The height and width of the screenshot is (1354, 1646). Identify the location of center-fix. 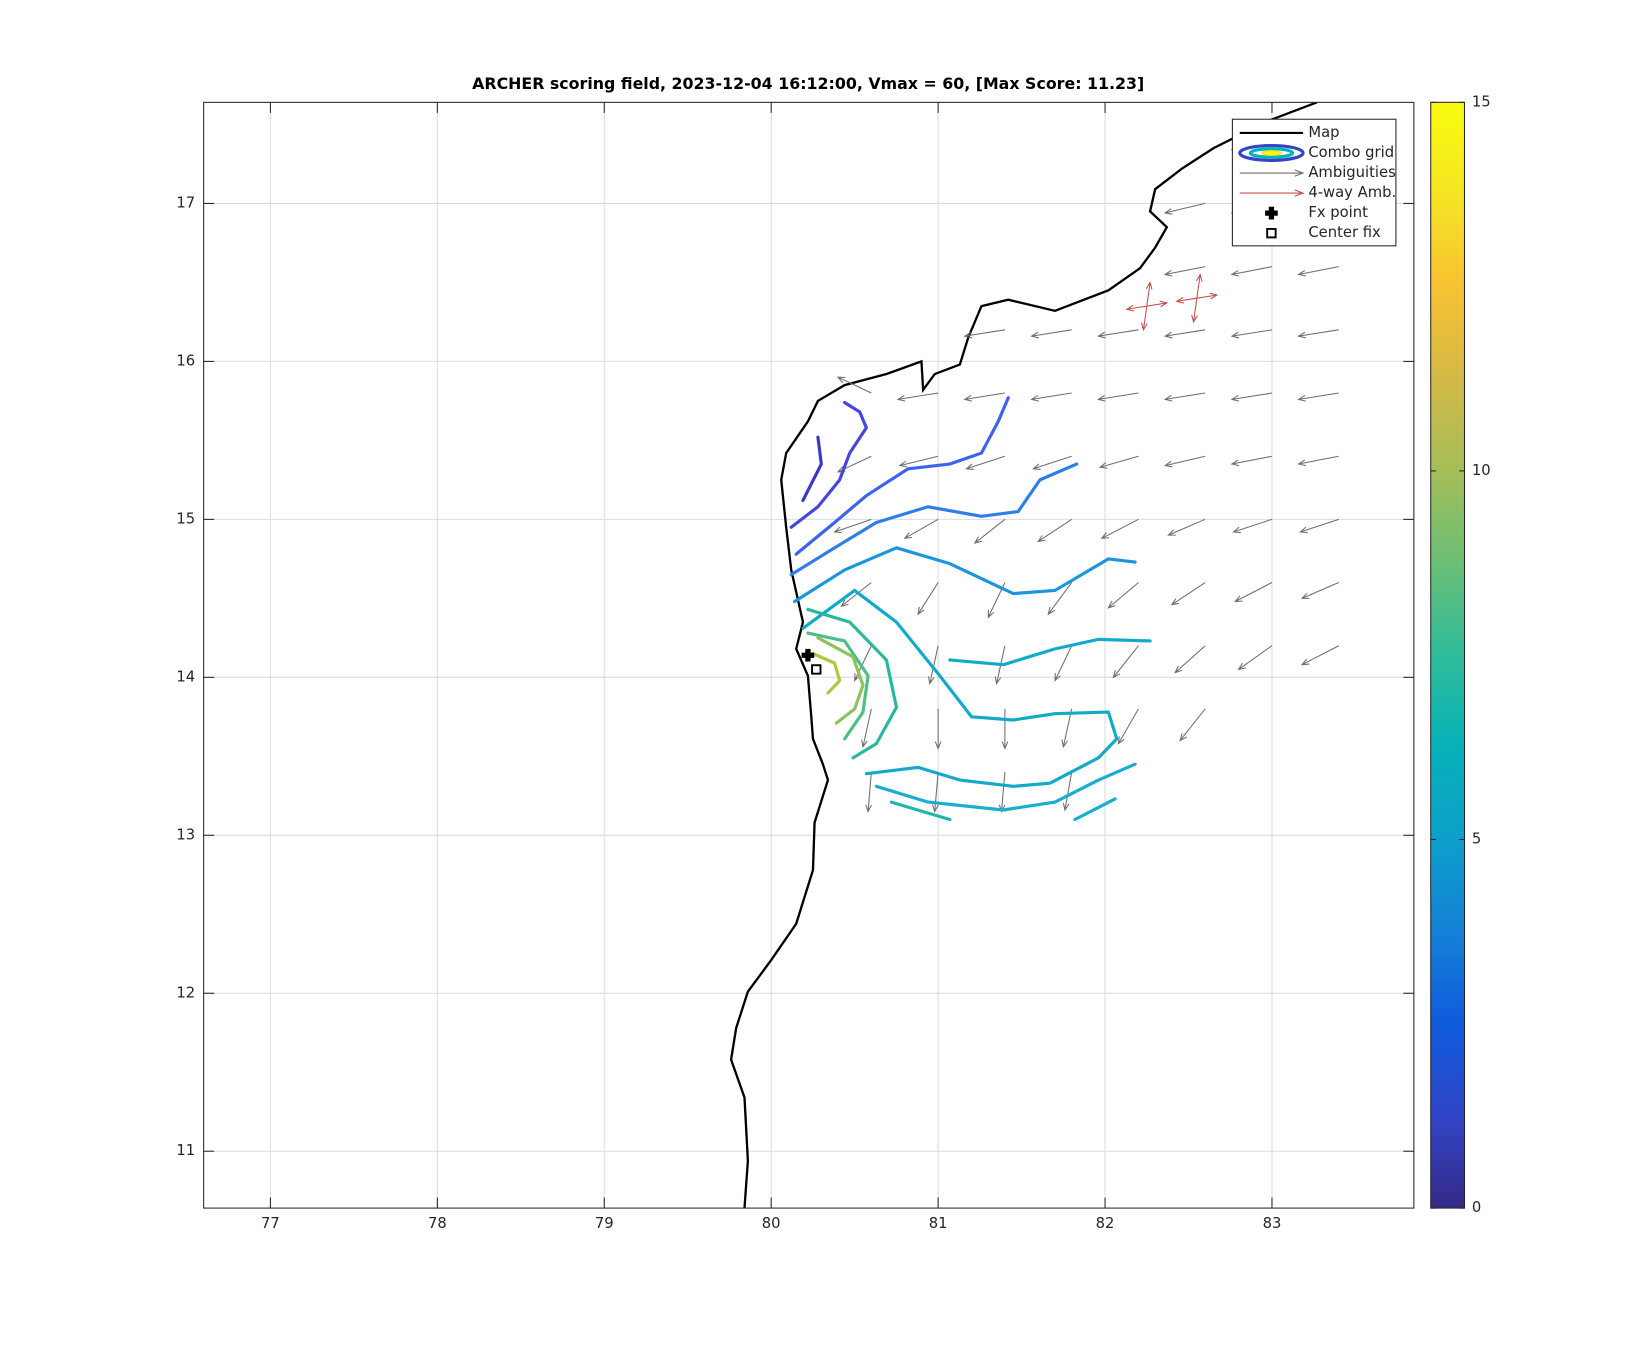
(816, 669).